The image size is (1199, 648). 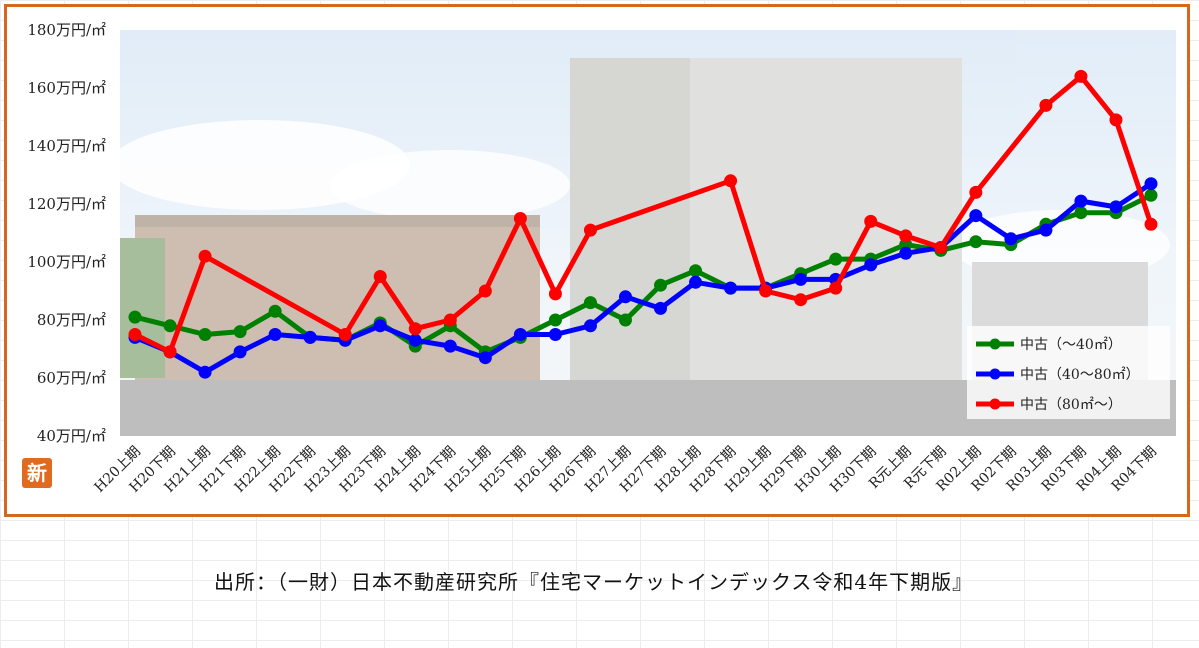 What do you see at coordinates (71, 378) in the screenshot?
I see `y-tick-label: 60万円/㎡` at bounding box center [71, 378].